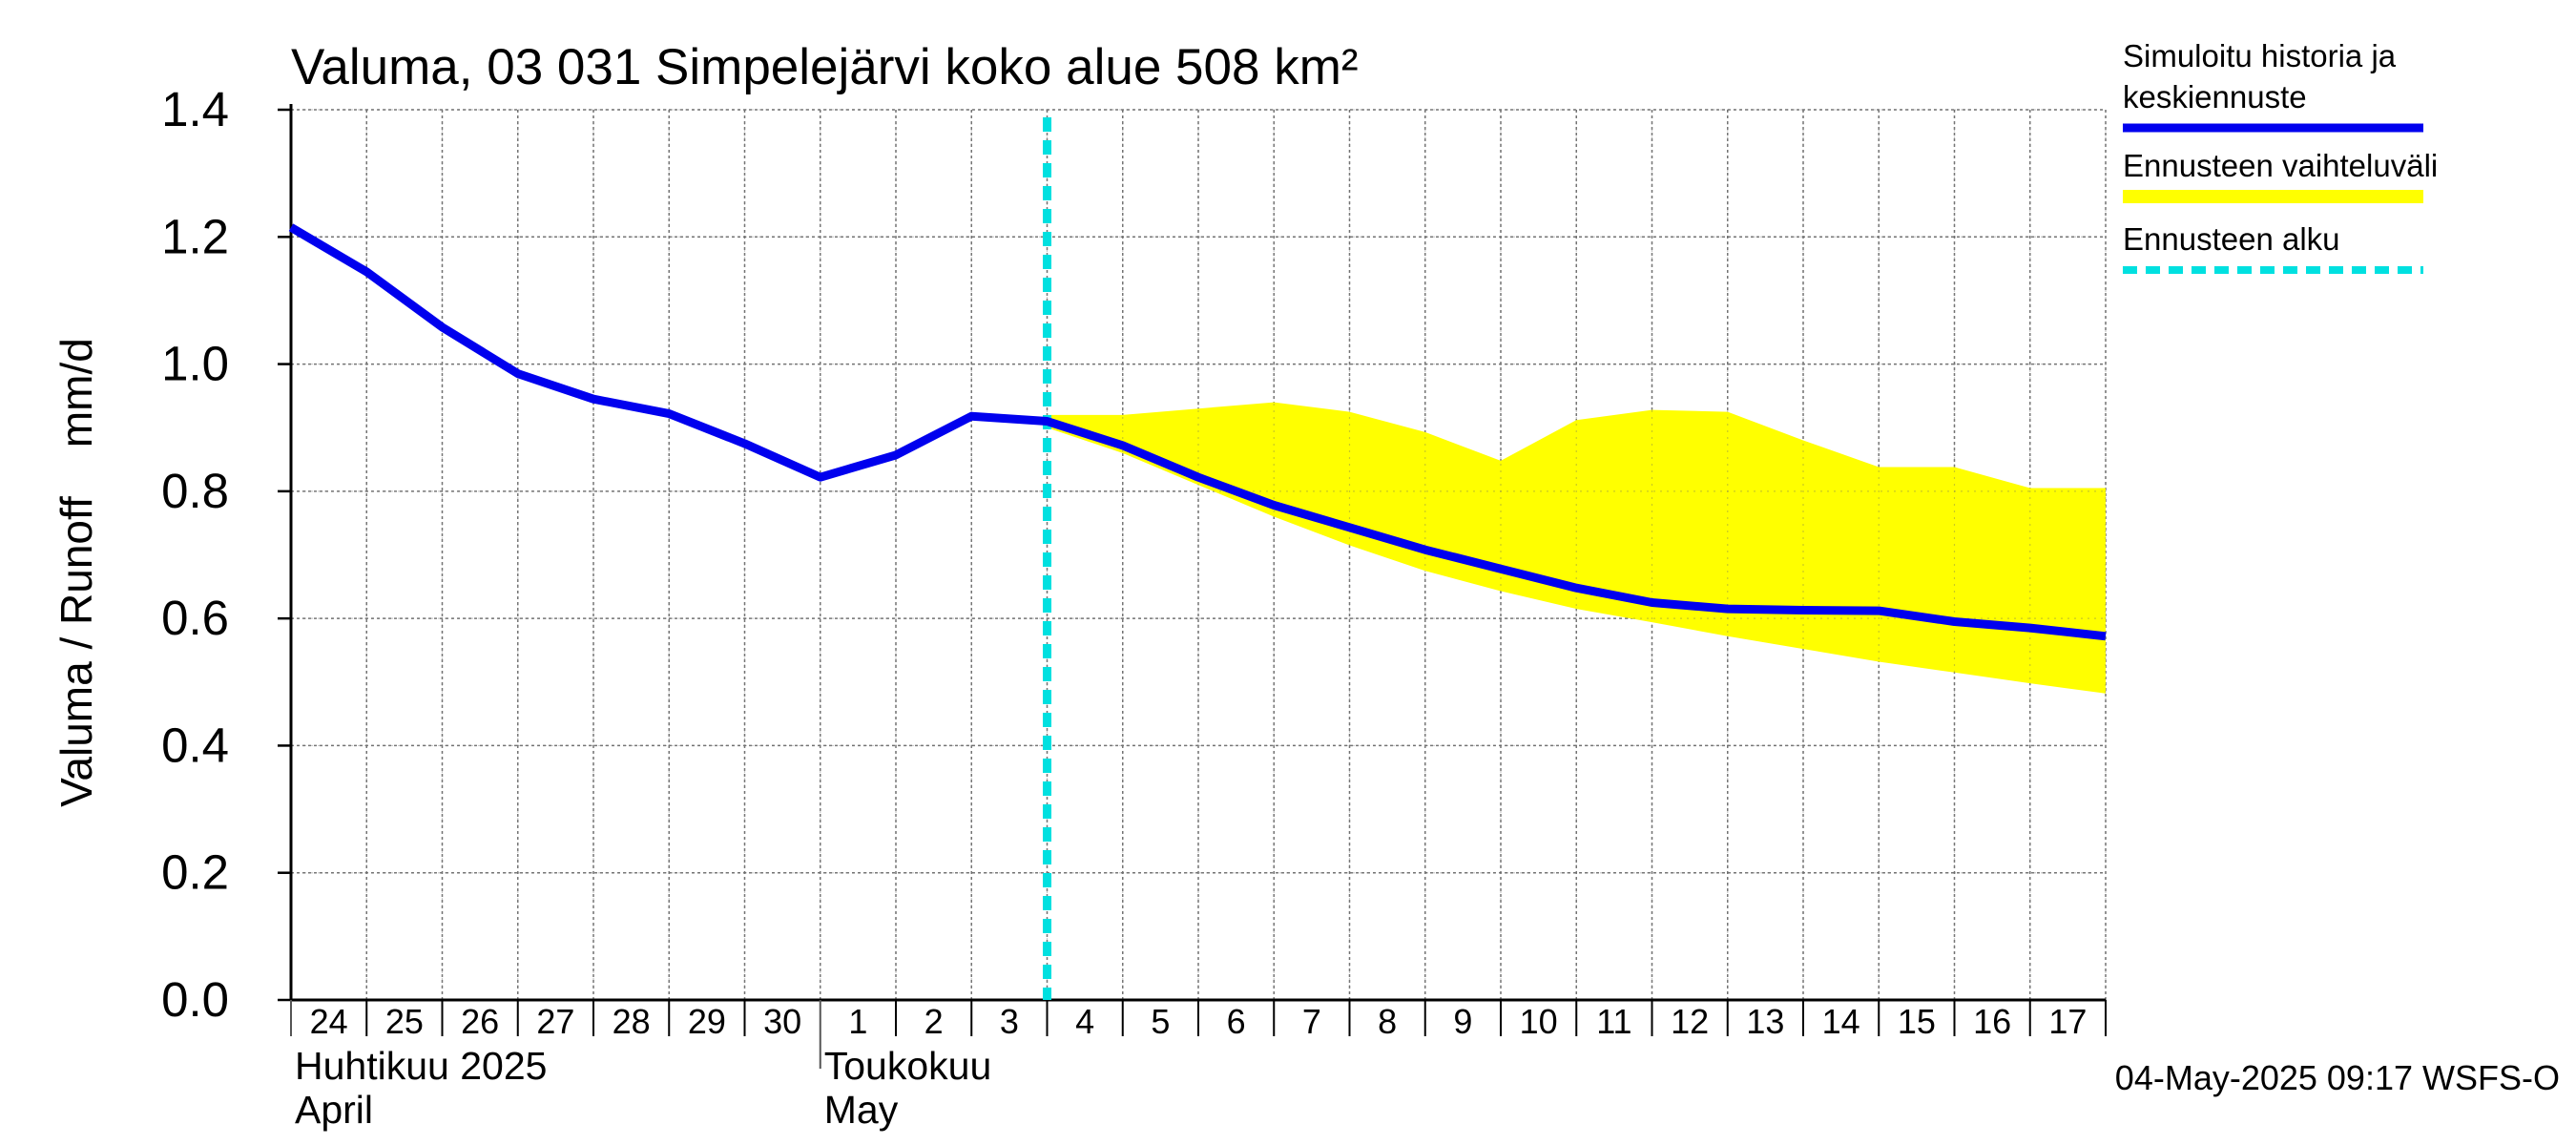 The width and height of the screenshot is (2576, 1145). I want to click on y-axis-label: Valuma / Runoff mm/d, so click(76, 572).